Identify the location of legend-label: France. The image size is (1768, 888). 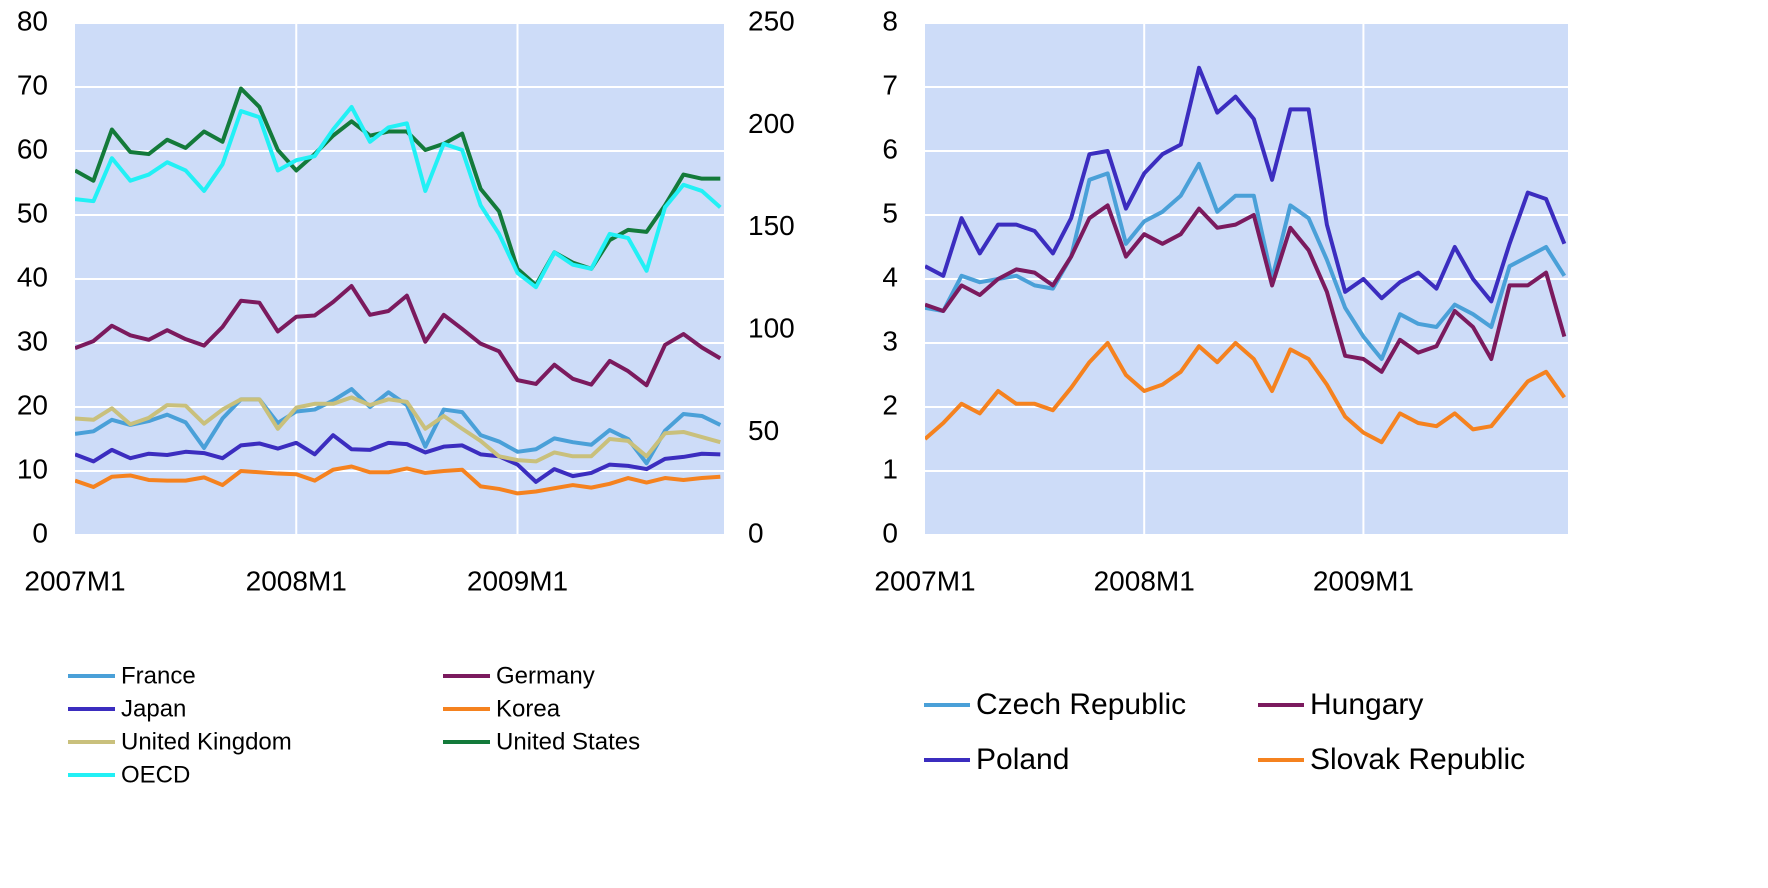
(158, 675).